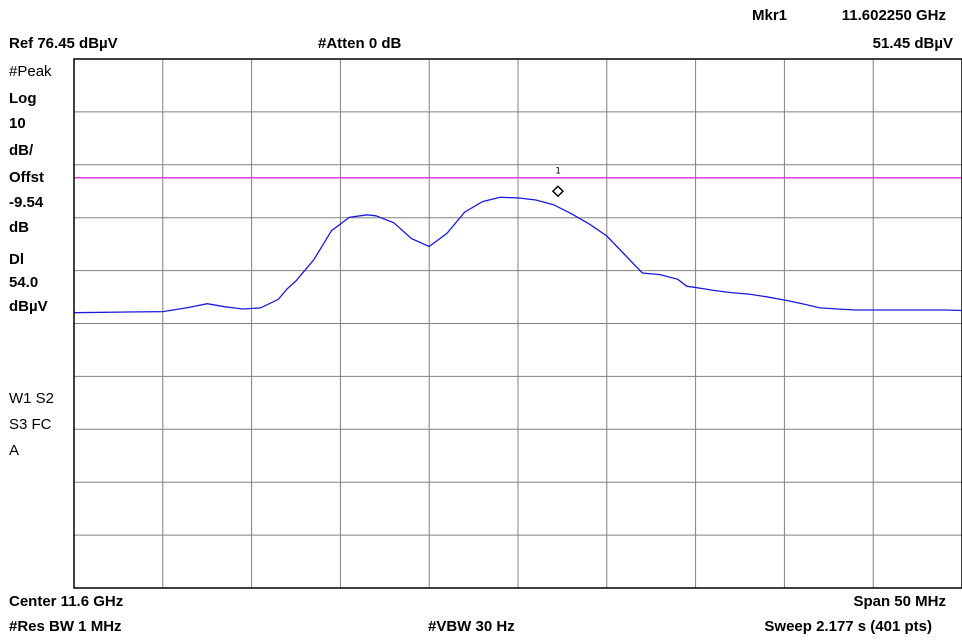 The image size is (962, 643). Describe the element at coordinates (558, 182) in the screenshot. I see `marker-1: 1` at that location.